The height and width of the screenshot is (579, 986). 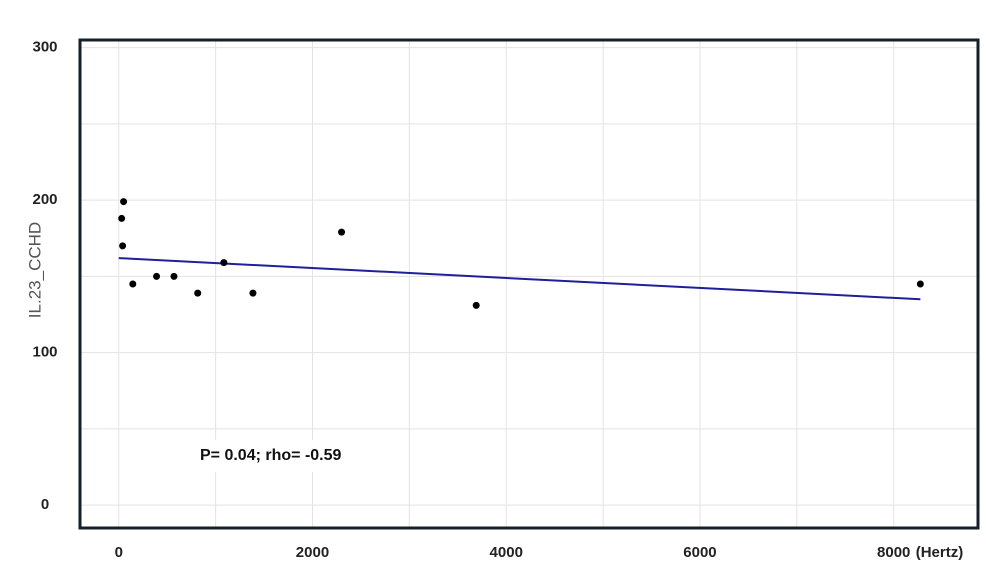 What do you see at coordinates (44, 199) in the screenshot?
I see `y-tick-label: 200` at bounding box center [44, 199].